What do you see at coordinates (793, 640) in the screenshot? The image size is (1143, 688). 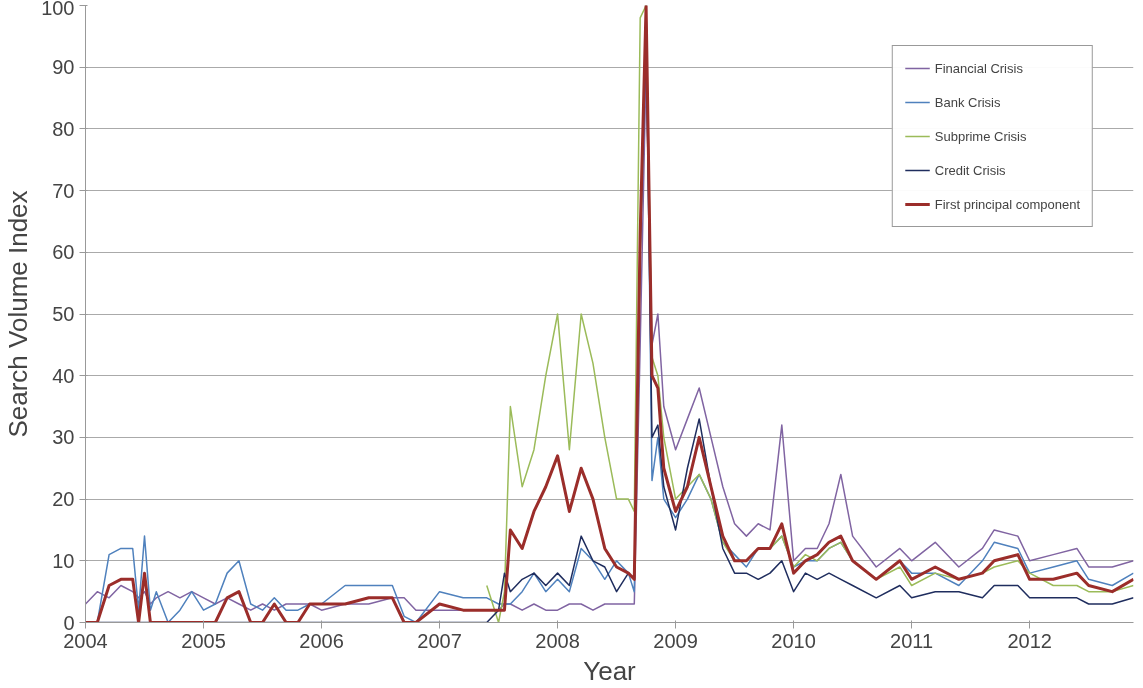 I see `x-tick-label: 2010` at bounding box center [793, 640].